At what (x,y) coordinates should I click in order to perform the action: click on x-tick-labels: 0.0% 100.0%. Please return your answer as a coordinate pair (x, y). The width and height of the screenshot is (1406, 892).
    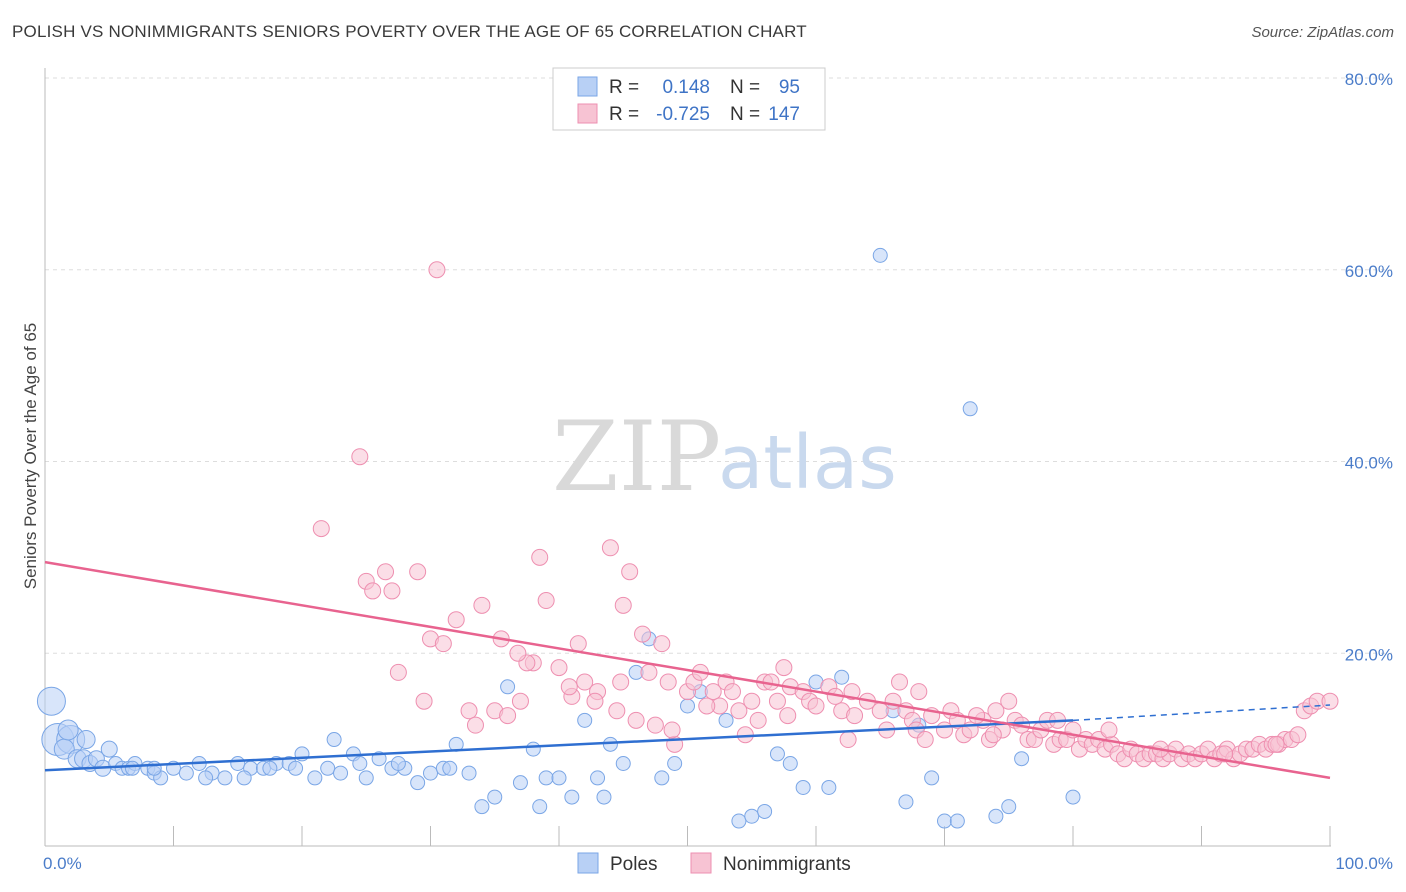
    Looking at the image, I should click on (718, 863).